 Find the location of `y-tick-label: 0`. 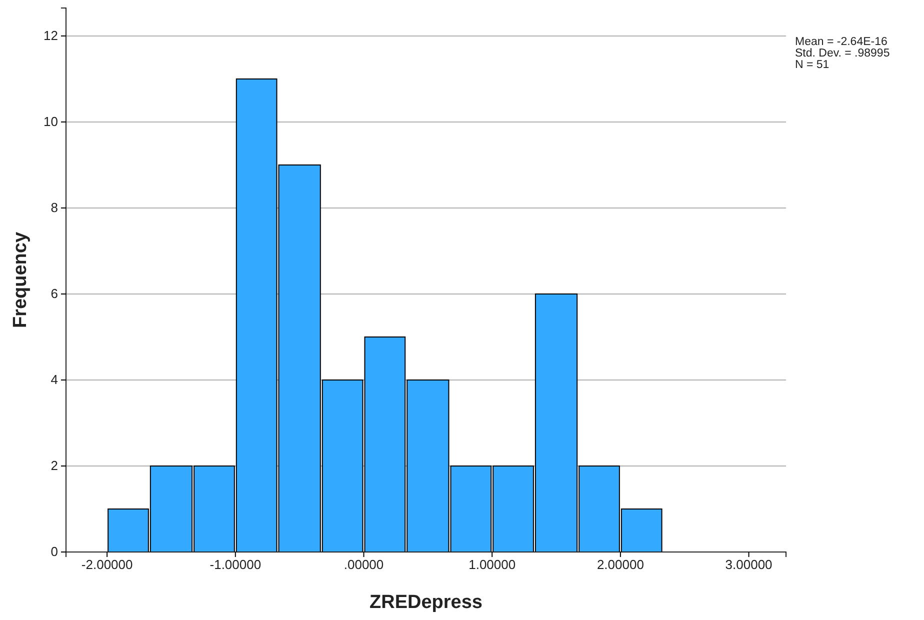

y-tick-label: 0 is located at coordinates (54, 552).